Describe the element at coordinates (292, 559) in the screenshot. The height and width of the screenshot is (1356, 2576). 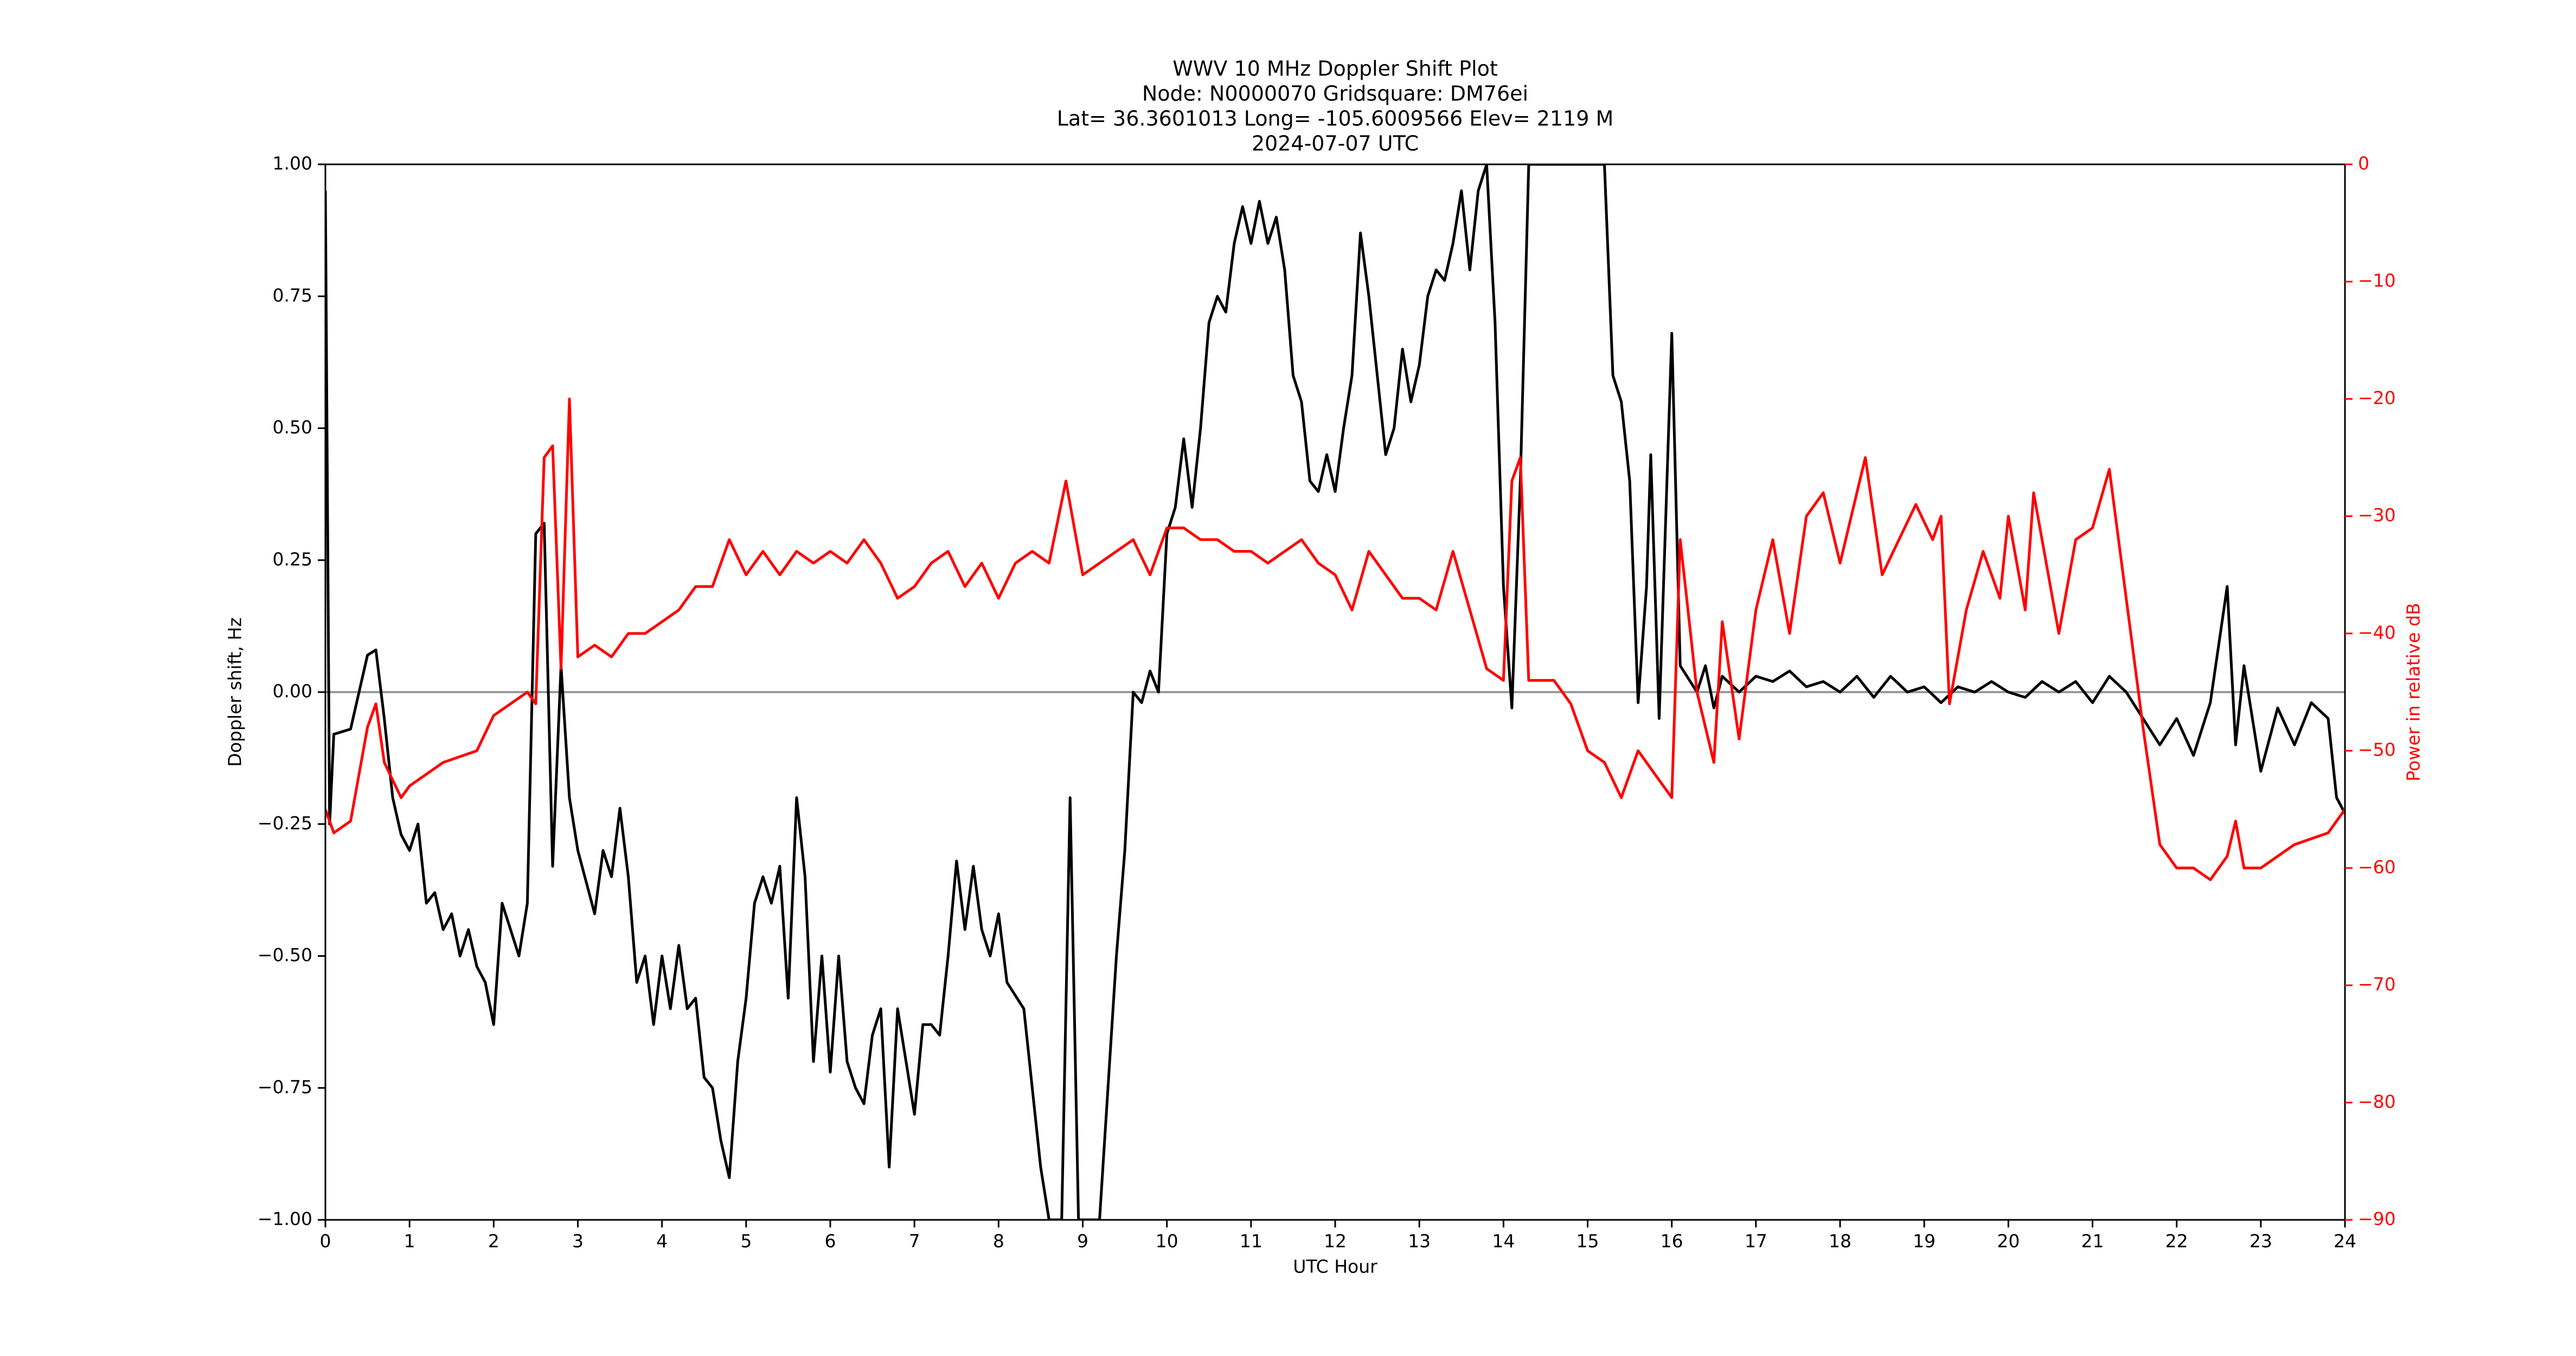
I see `y-tick-label: 0.25` at that location.